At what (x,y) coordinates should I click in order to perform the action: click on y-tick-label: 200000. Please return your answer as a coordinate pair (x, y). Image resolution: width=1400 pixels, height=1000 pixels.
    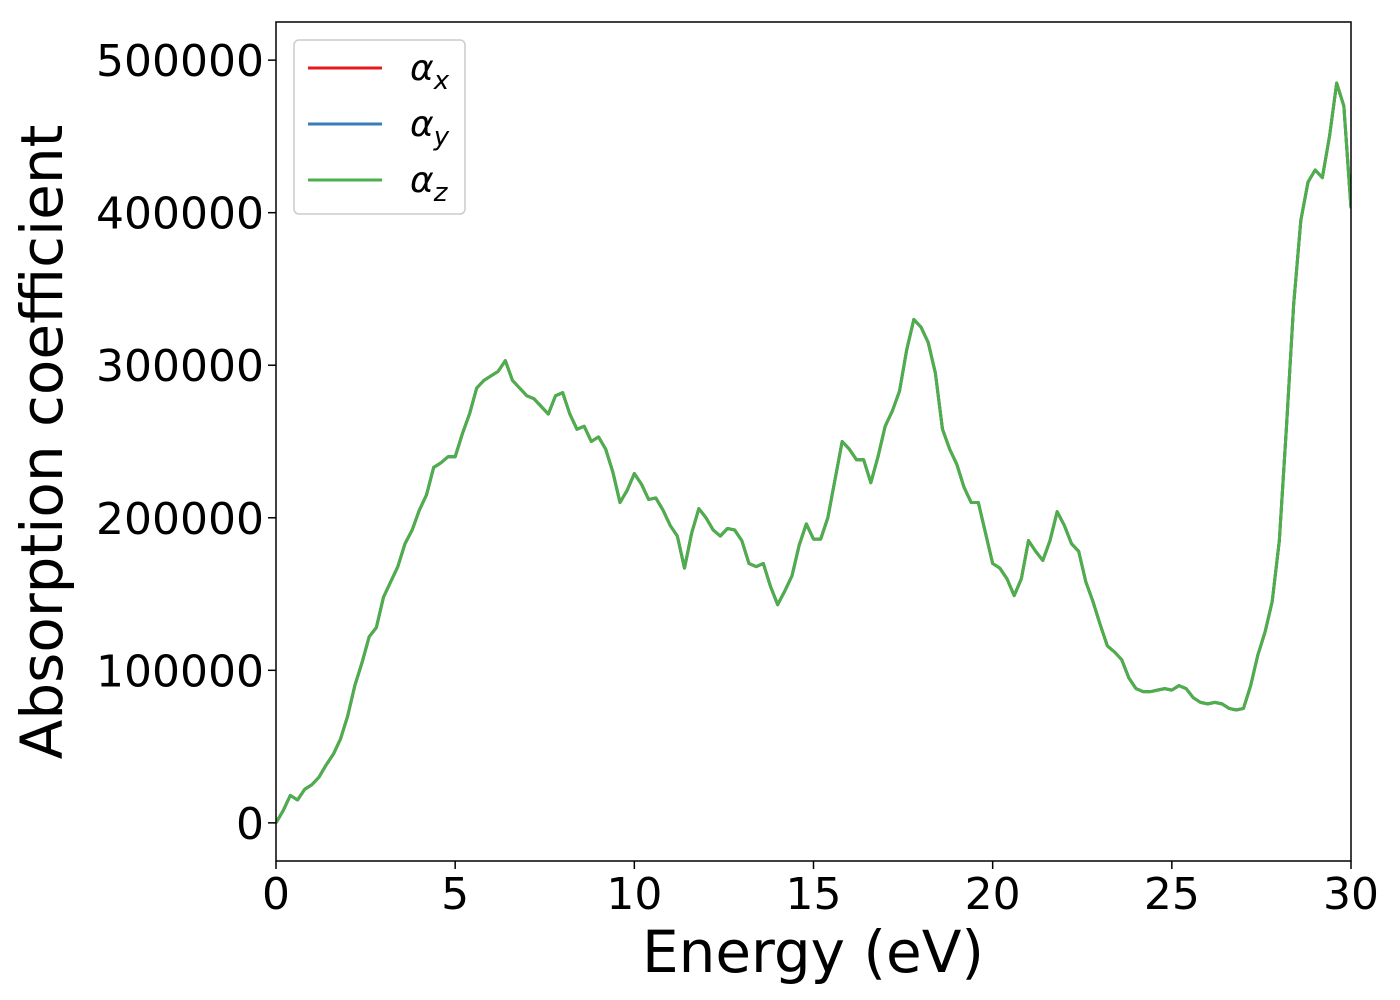
    Looking at the image, I should click on (180, 519).